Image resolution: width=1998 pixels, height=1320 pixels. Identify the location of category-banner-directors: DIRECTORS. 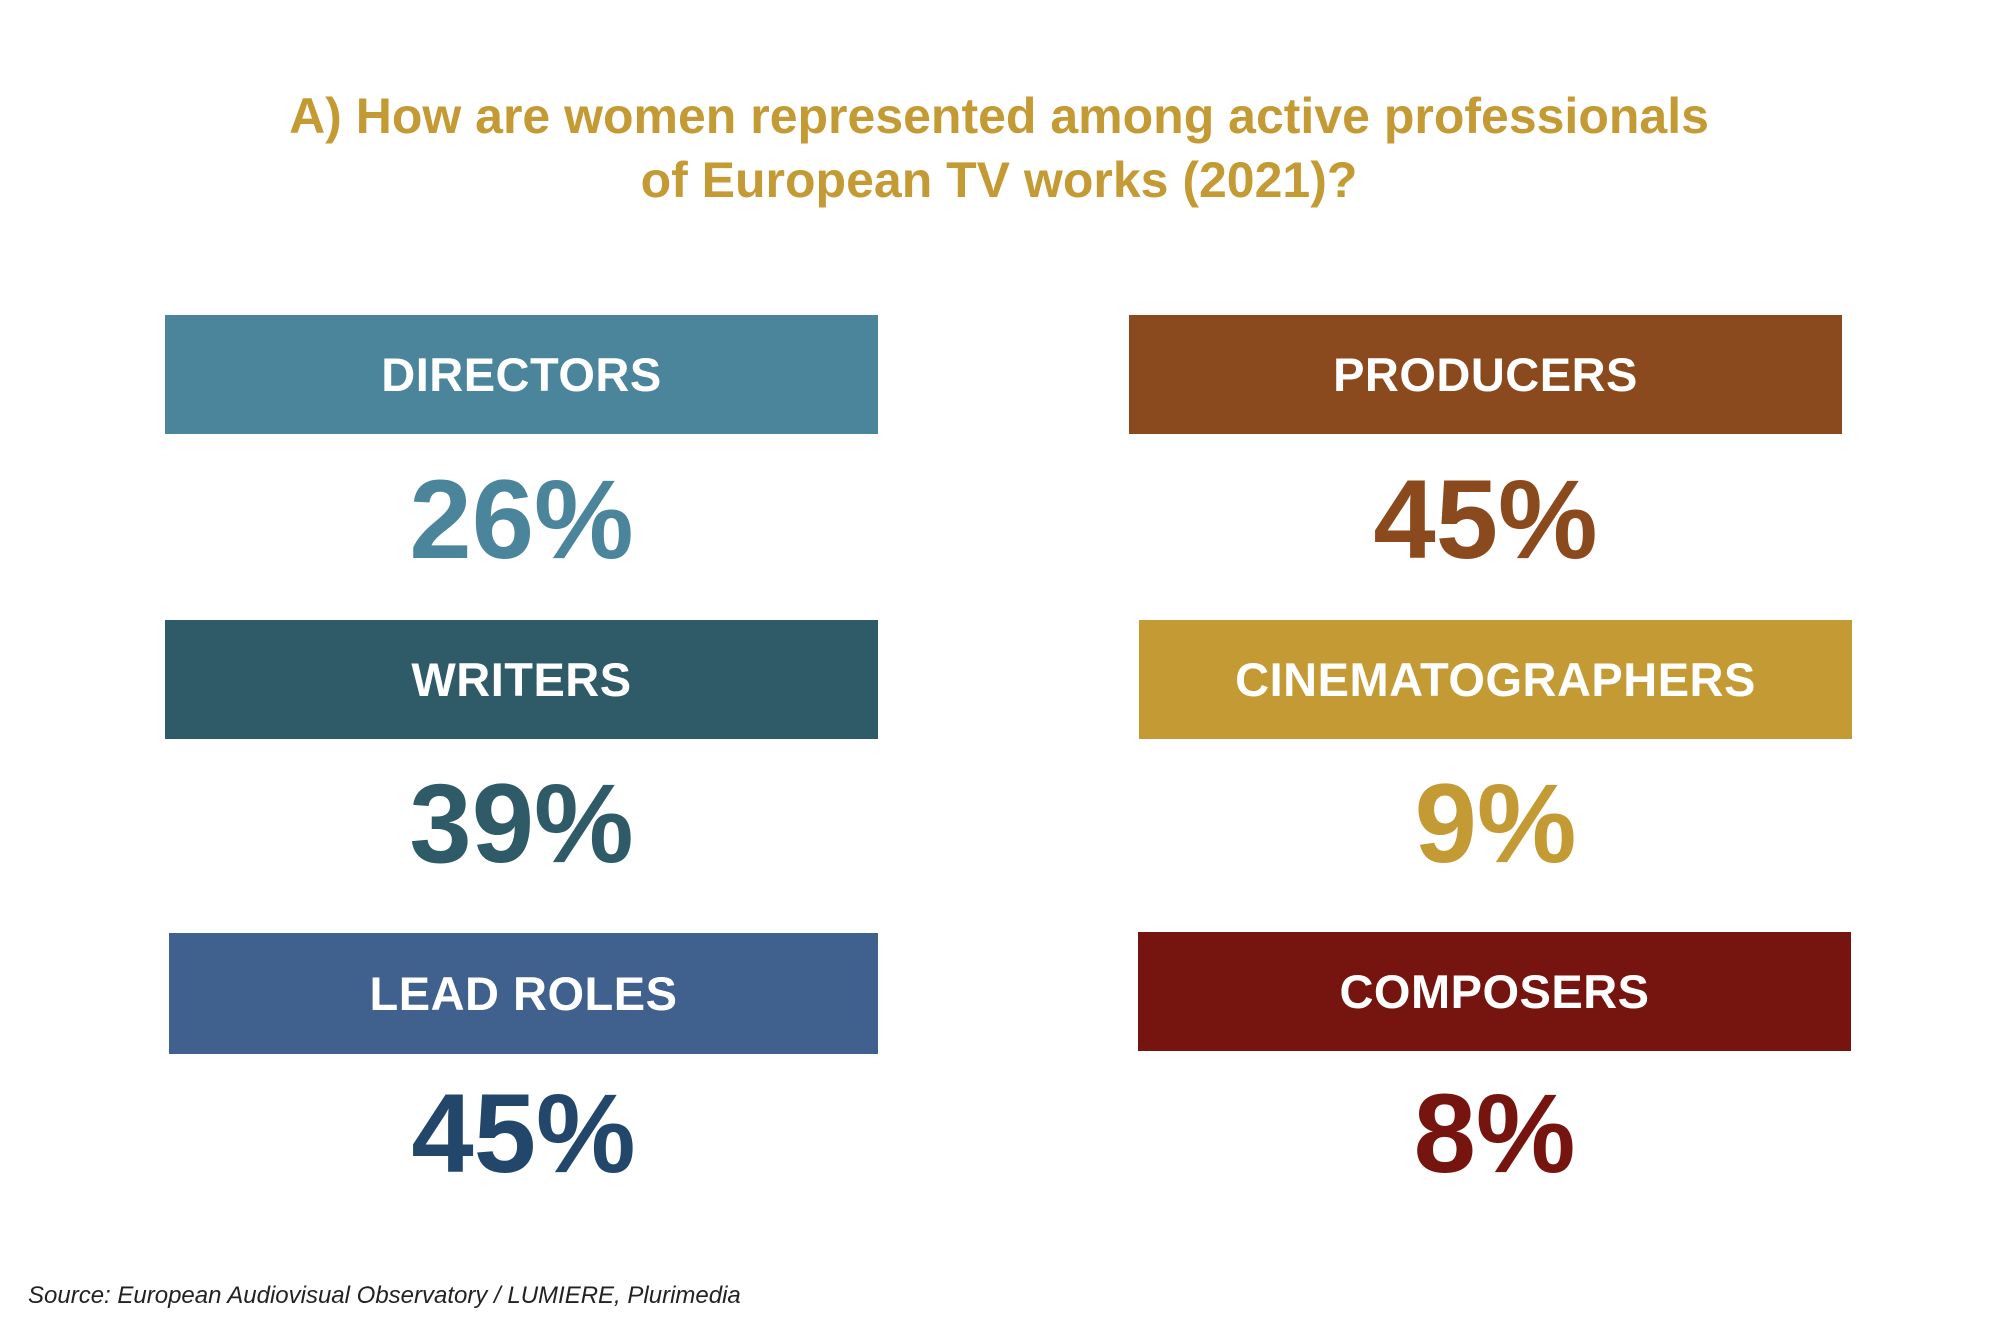
(521, 374).